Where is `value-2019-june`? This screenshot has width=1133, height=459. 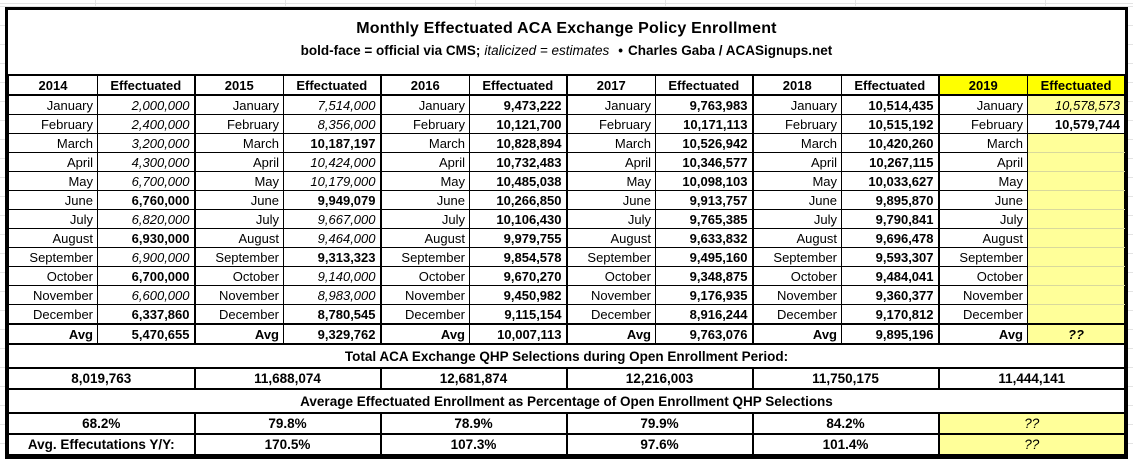
value-2019-june is located at coordinates (1076, 200).